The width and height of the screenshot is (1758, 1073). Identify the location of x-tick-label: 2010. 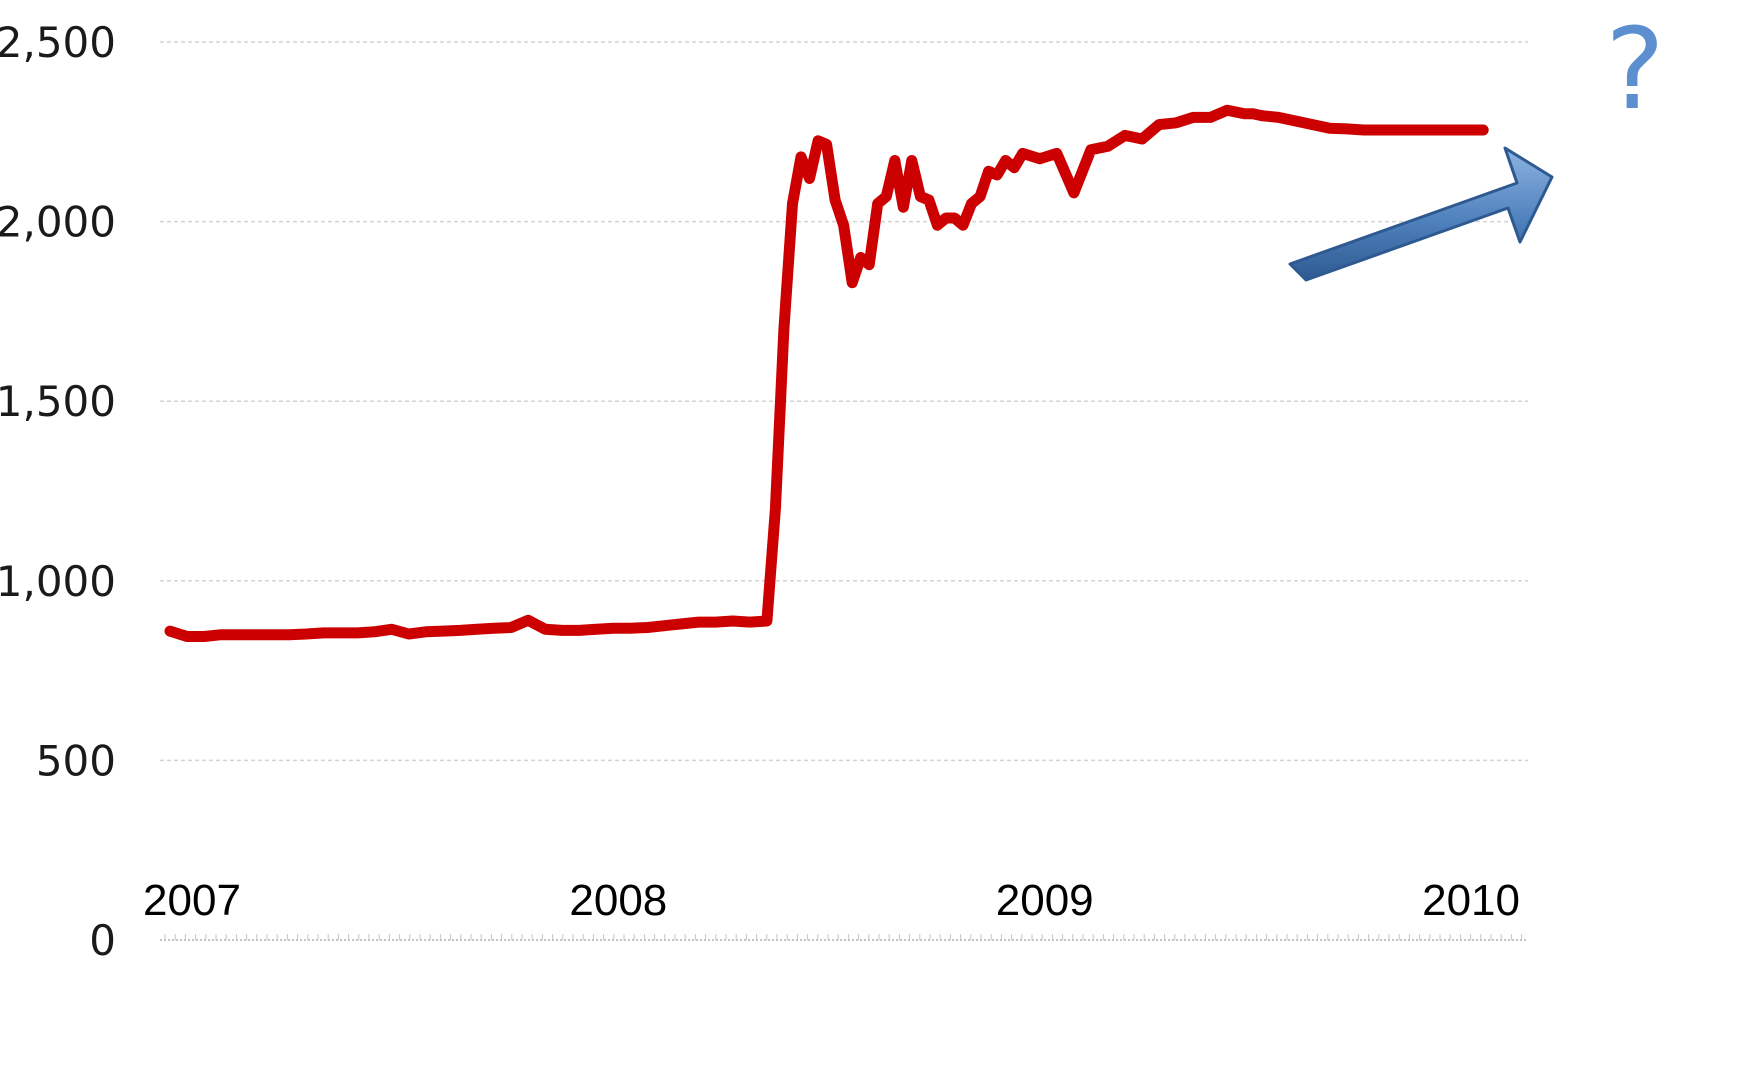
(1471, 900).